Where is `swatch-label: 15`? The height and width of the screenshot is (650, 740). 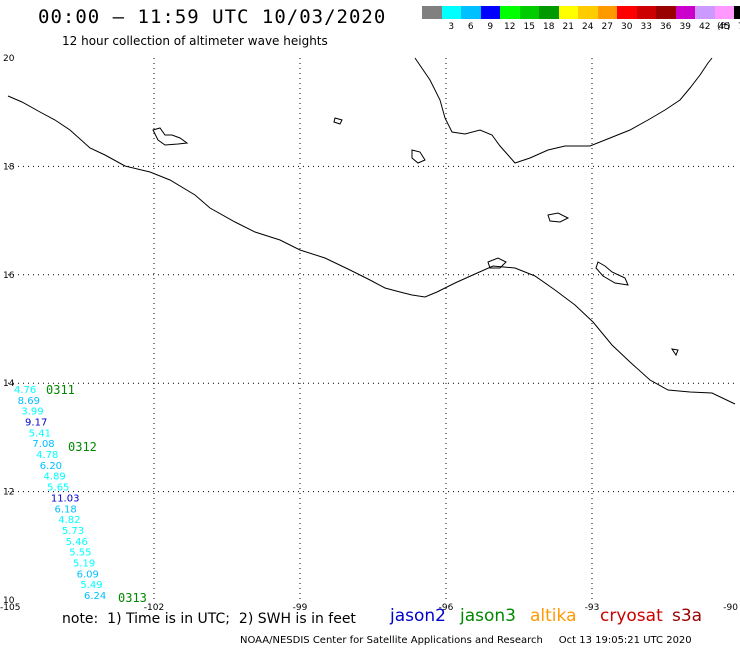 swatch-label: 15 is located at coordinates (529, 27).